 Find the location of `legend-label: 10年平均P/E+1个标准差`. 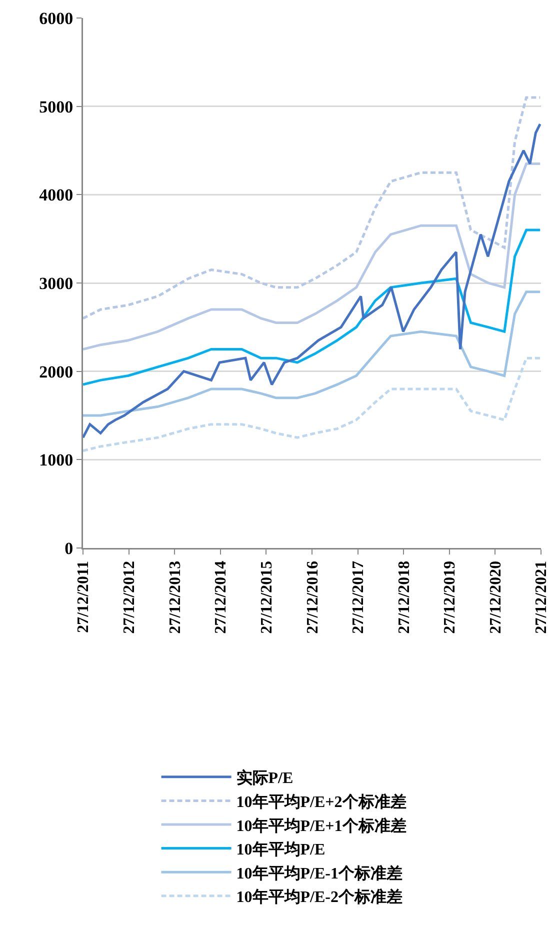

legend-label: 10年平均P/E+1个标准差 is located at coordinates (321, 825).